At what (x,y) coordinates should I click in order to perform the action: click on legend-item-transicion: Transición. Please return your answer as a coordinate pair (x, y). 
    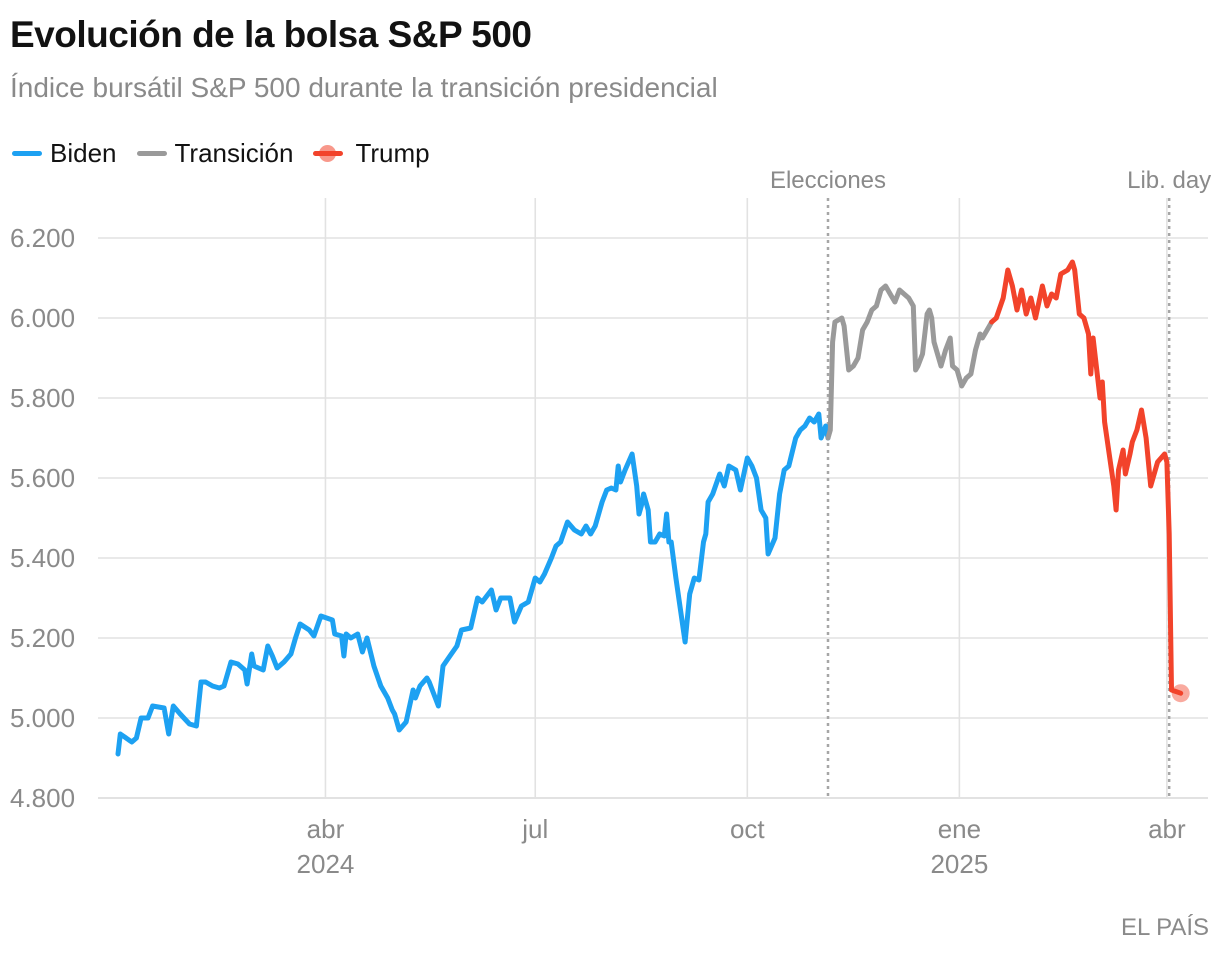
    Looking at the image, I should click on (215, 153).